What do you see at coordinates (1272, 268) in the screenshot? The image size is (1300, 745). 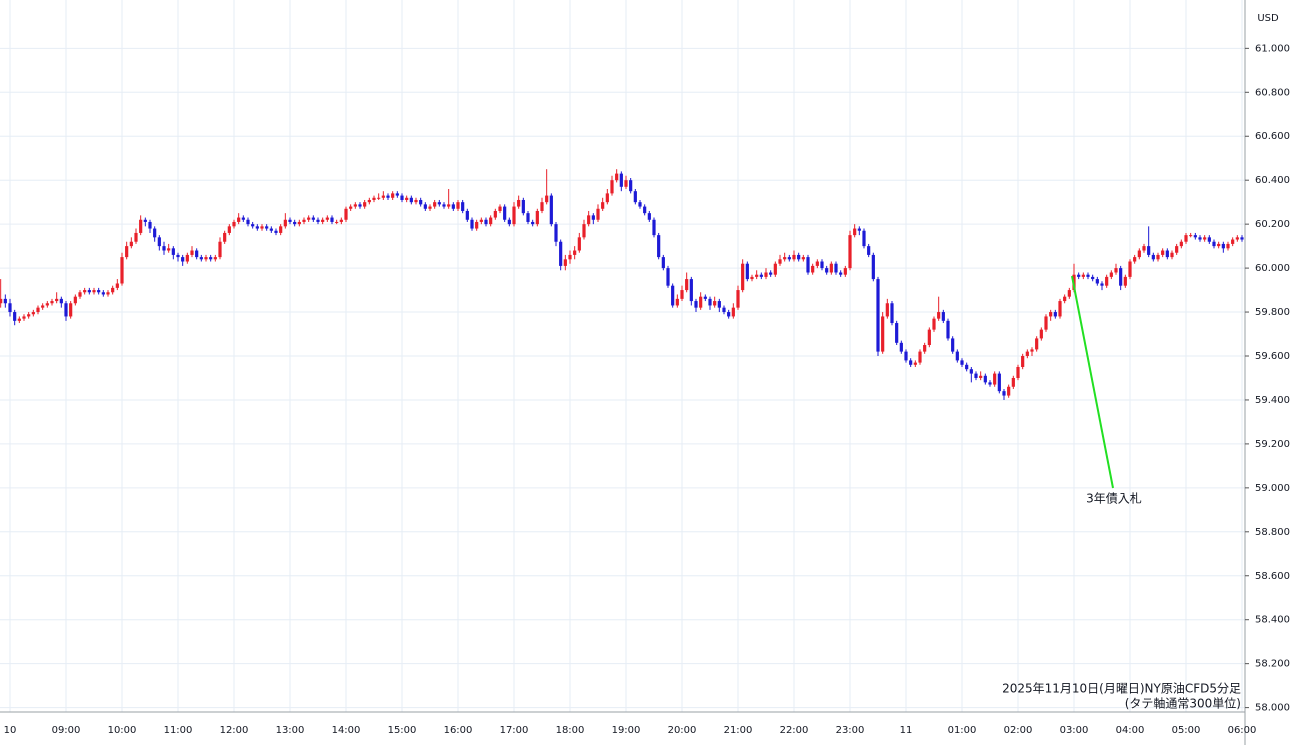 I see `y-tick-label: 60.000` at bounding box center [1272, 268].